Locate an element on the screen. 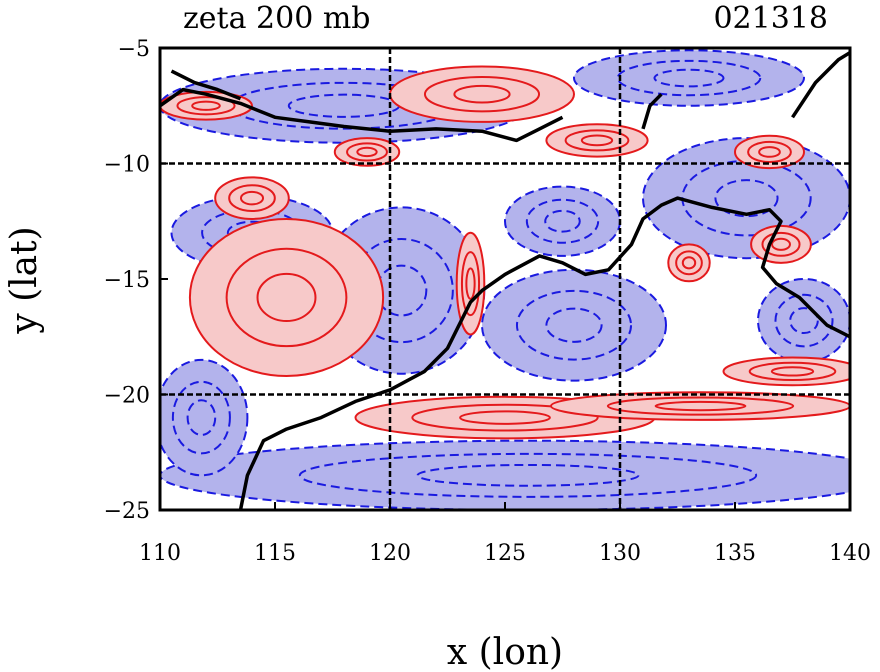 Image resolution: width=880 pixels, height=672 pixels. y-tick-label: −10 is located at coordinates (127, 165).